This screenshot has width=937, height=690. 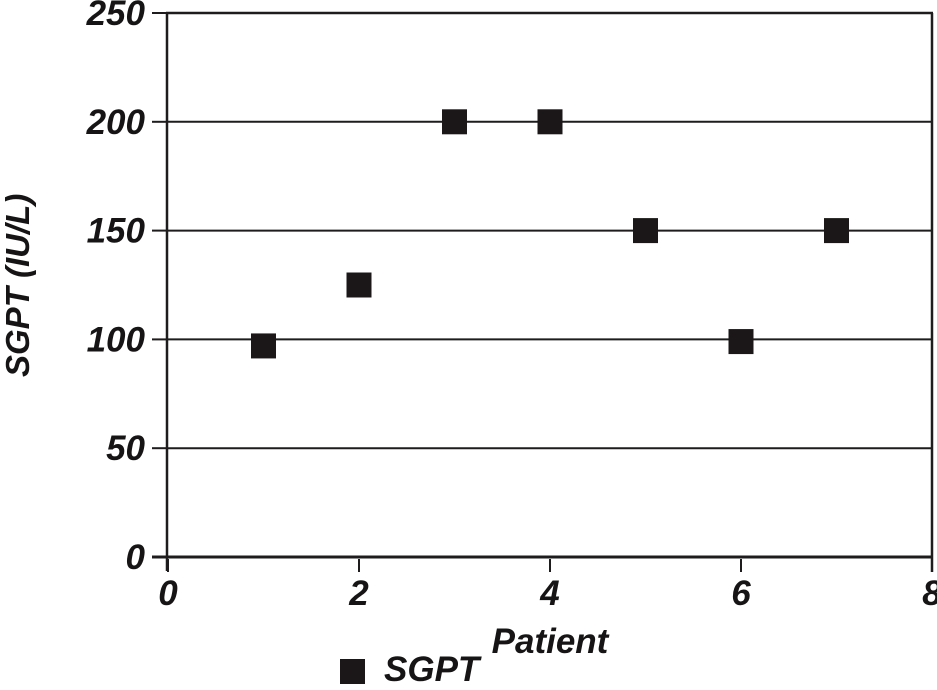 What do you see at coordinates (549, 593) in the screenshot?
I see `x-tick-label-4: 4` at bounding box center [549, 593].